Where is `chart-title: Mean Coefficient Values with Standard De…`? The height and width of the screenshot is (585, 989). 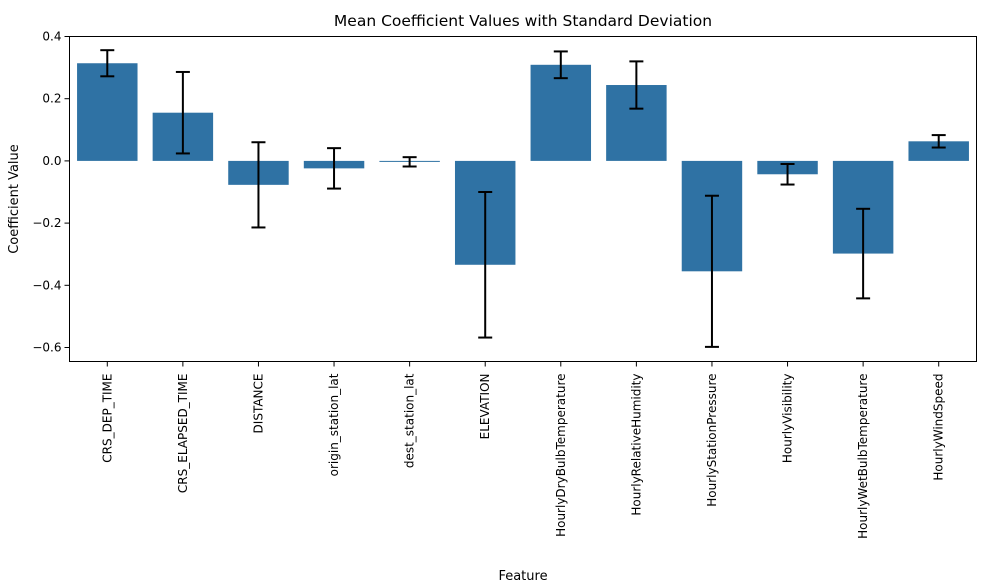 chart-title: Mean Coefficient Values with Standard De… is located at coordinates (523, 21).